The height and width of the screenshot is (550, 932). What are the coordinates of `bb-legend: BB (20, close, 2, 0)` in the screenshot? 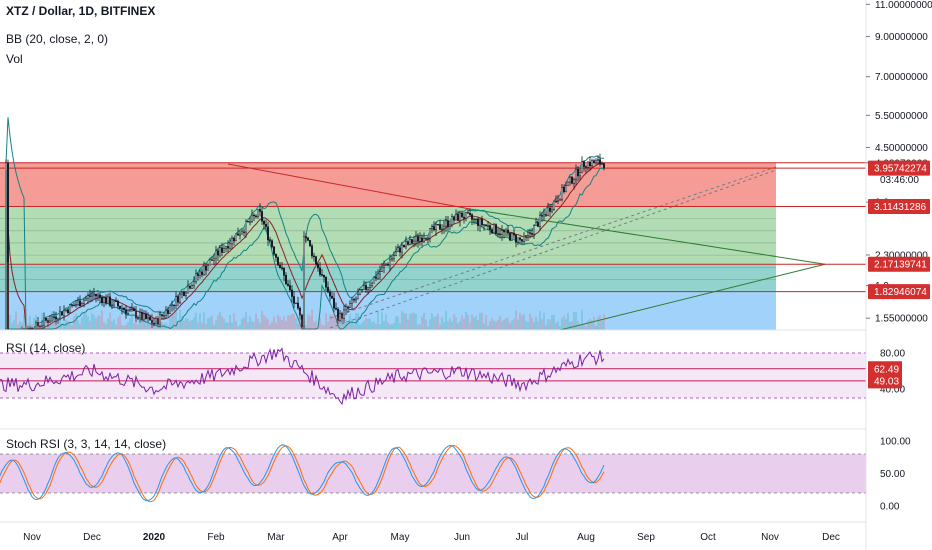 It's located at (57, 39).